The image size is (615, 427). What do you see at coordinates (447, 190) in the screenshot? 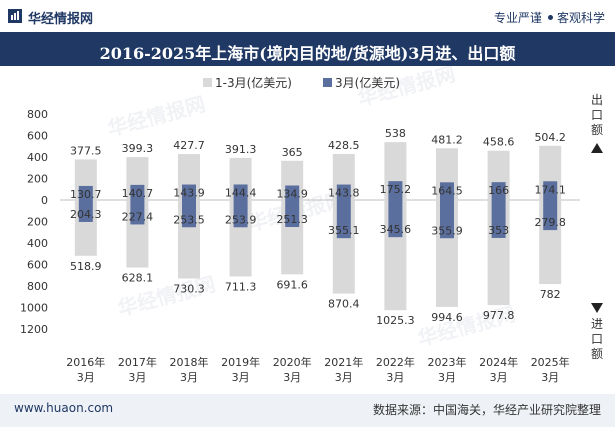
I see `label-month-export-7: 164.5` at bounding box center [447, 190].